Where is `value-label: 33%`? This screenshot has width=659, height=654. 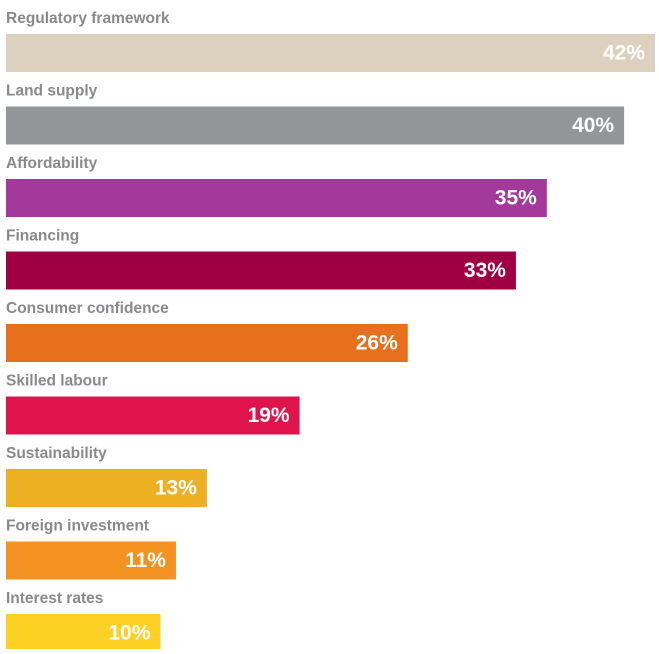 value-label: 33% is located at coordinates (485, 270).